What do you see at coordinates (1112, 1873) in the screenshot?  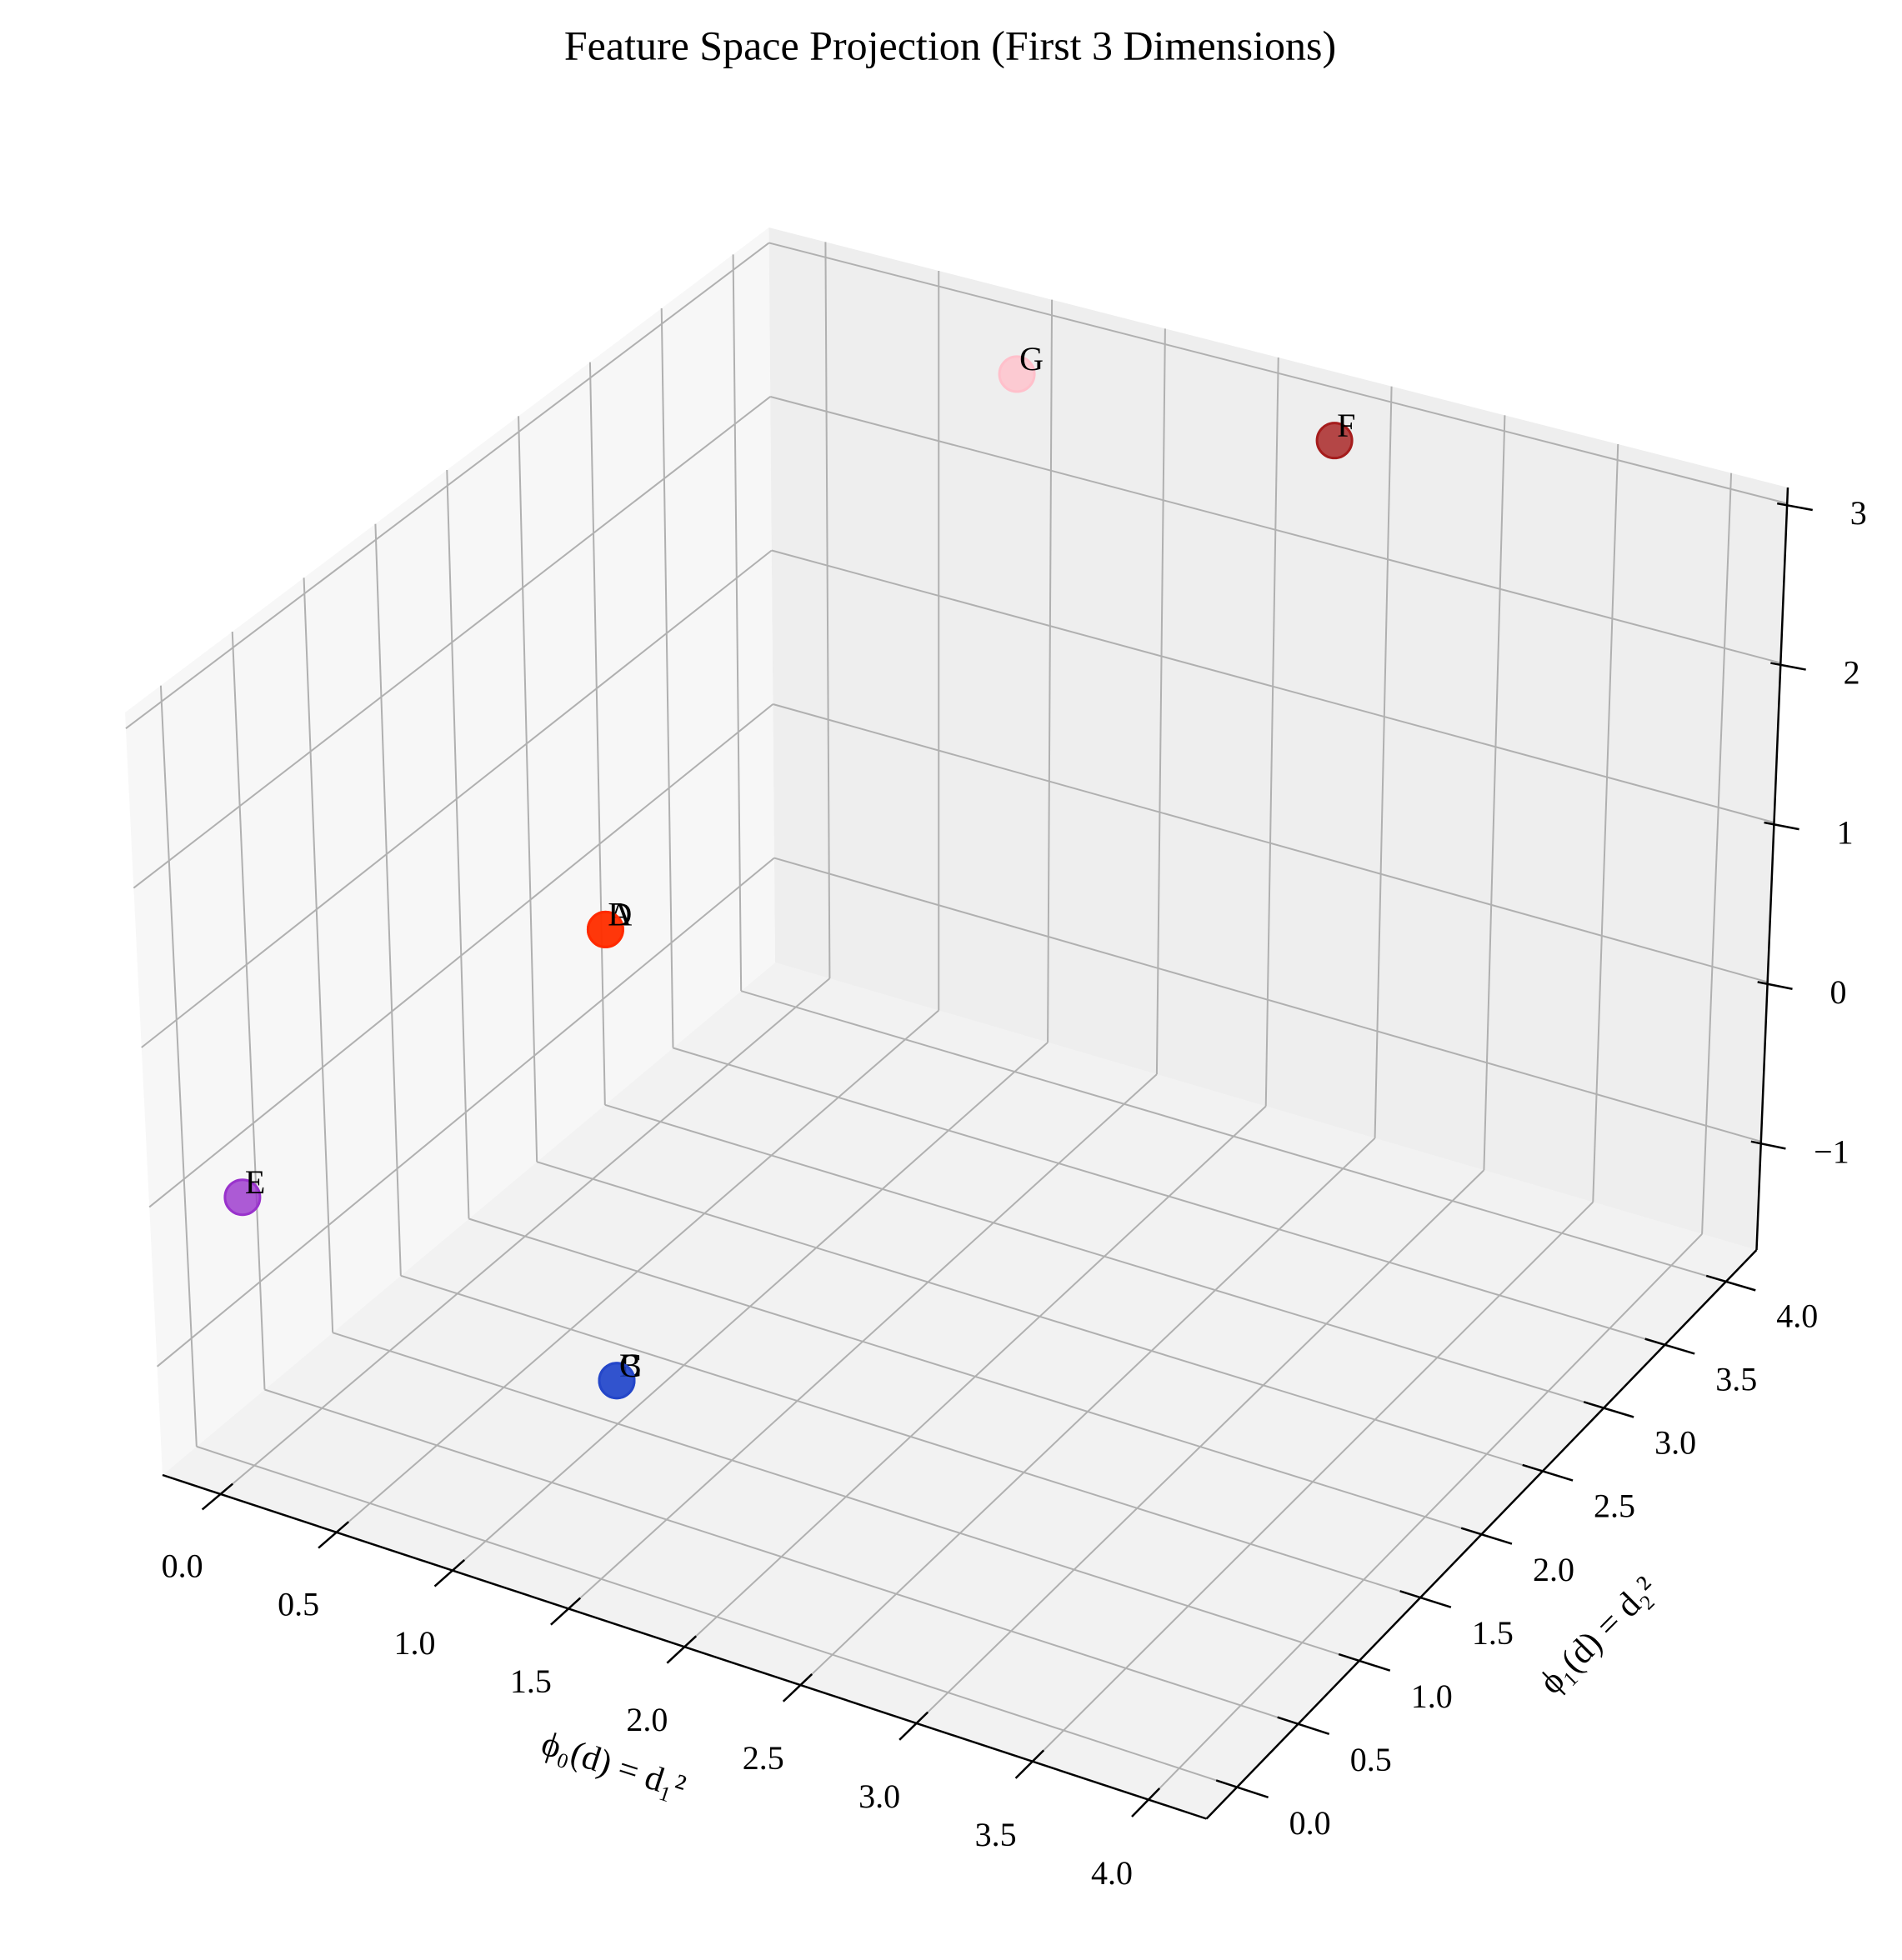 I see `x-tick-label: 4.0` at bounding box center [1112, 1873].